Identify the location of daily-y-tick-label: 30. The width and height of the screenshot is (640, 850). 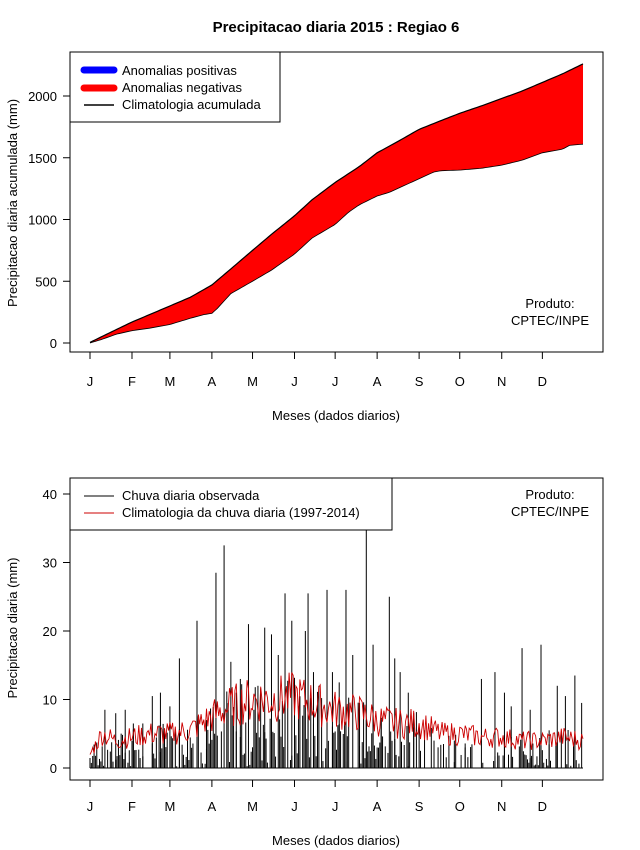
(50, 563).